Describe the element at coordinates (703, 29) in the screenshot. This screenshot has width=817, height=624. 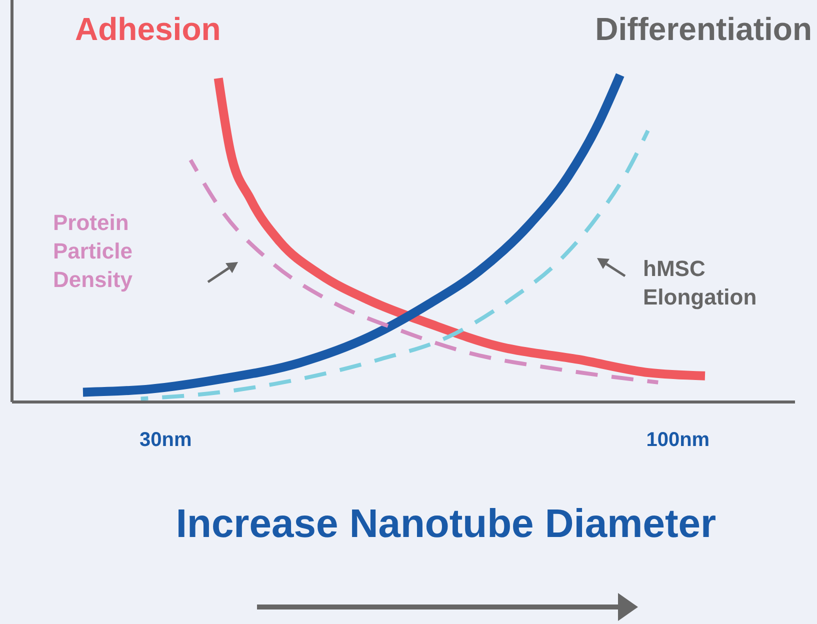
I see `series-label: Differentiation` at that location.